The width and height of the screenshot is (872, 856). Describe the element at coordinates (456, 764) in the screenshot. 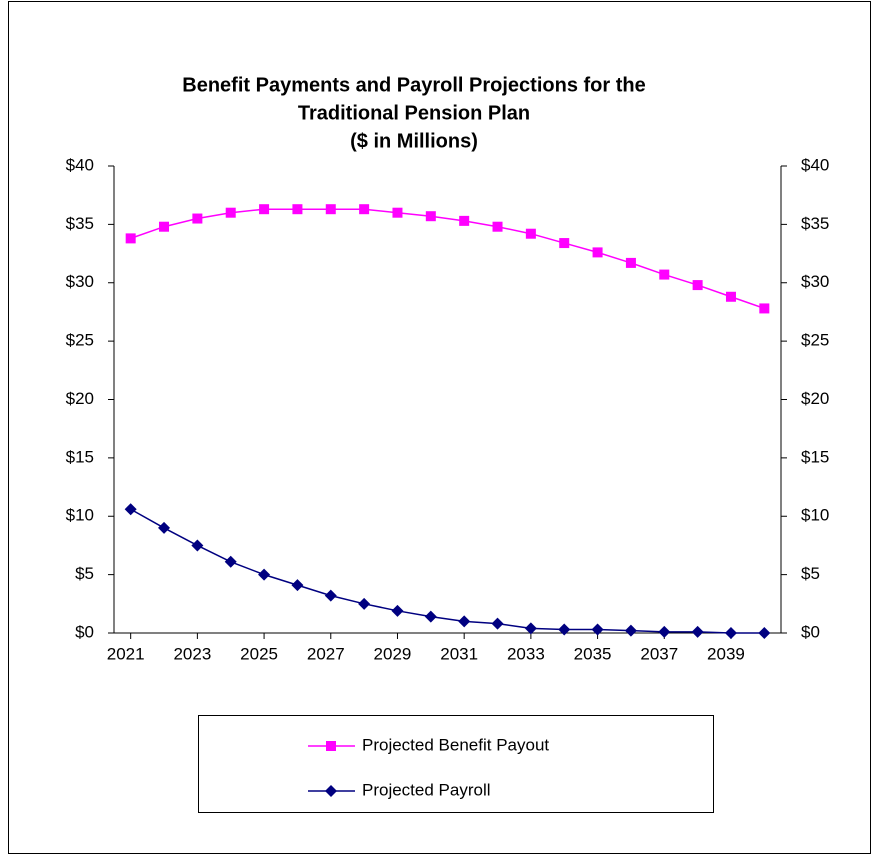

I see `legend-box` at that location.